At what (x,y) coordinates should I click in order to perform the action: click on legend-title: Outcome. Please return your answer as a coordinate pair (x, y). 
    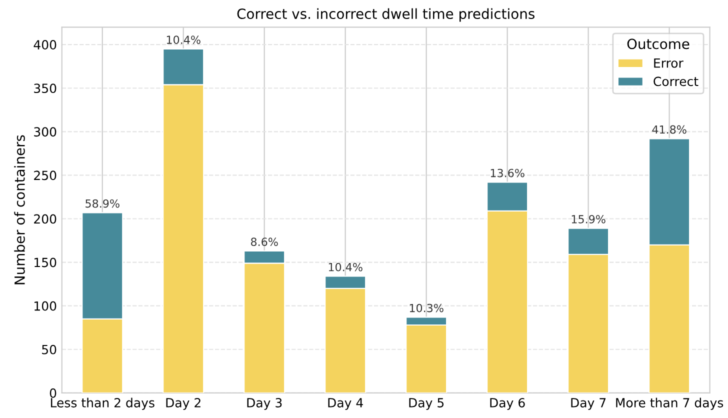
    Looking at the image, I should click on (658, 44).